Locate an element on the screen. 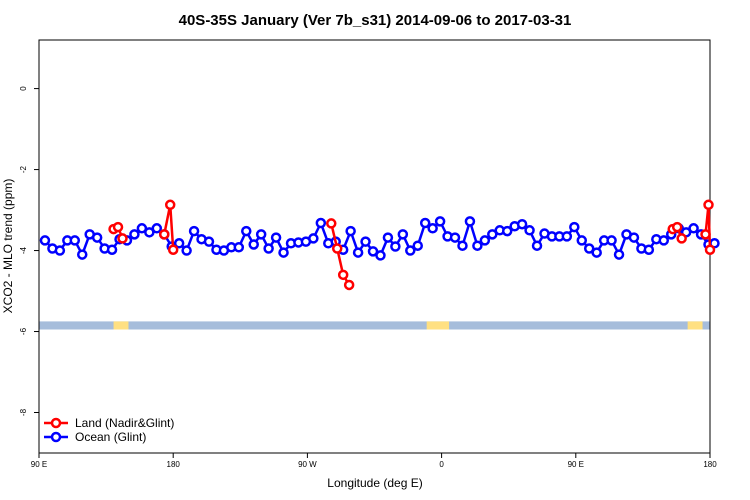  legend-land-marker is located at coordinates (56, 423).